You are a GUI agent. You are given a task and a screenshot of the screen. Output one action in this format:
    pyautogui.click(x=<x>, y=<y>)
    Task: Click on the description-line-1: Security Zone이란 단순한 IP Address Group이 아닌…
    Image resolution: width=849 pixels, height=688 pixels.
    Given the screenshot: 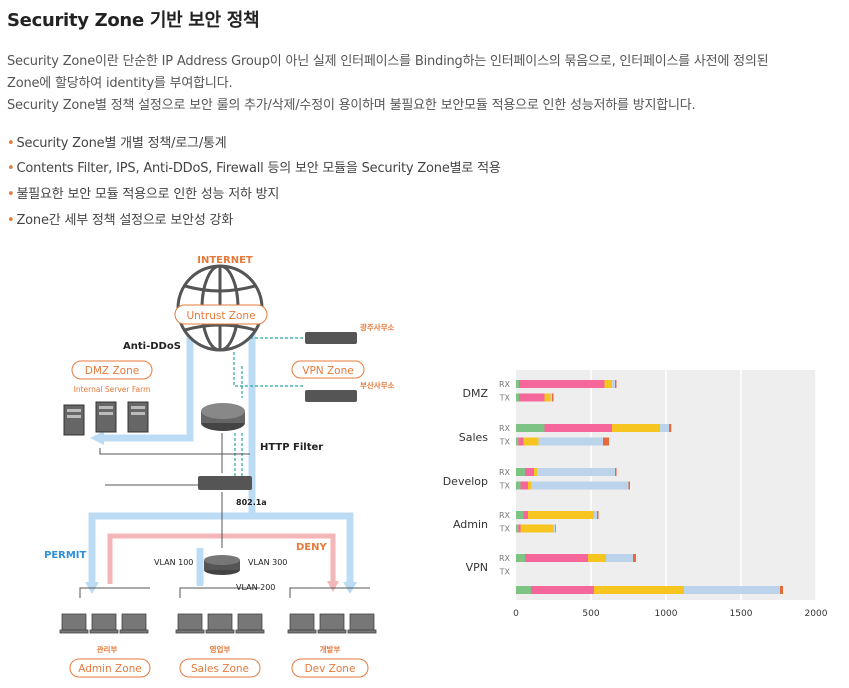 What is the action you would take?
    pyautogui.click(x=388, y=61)
    